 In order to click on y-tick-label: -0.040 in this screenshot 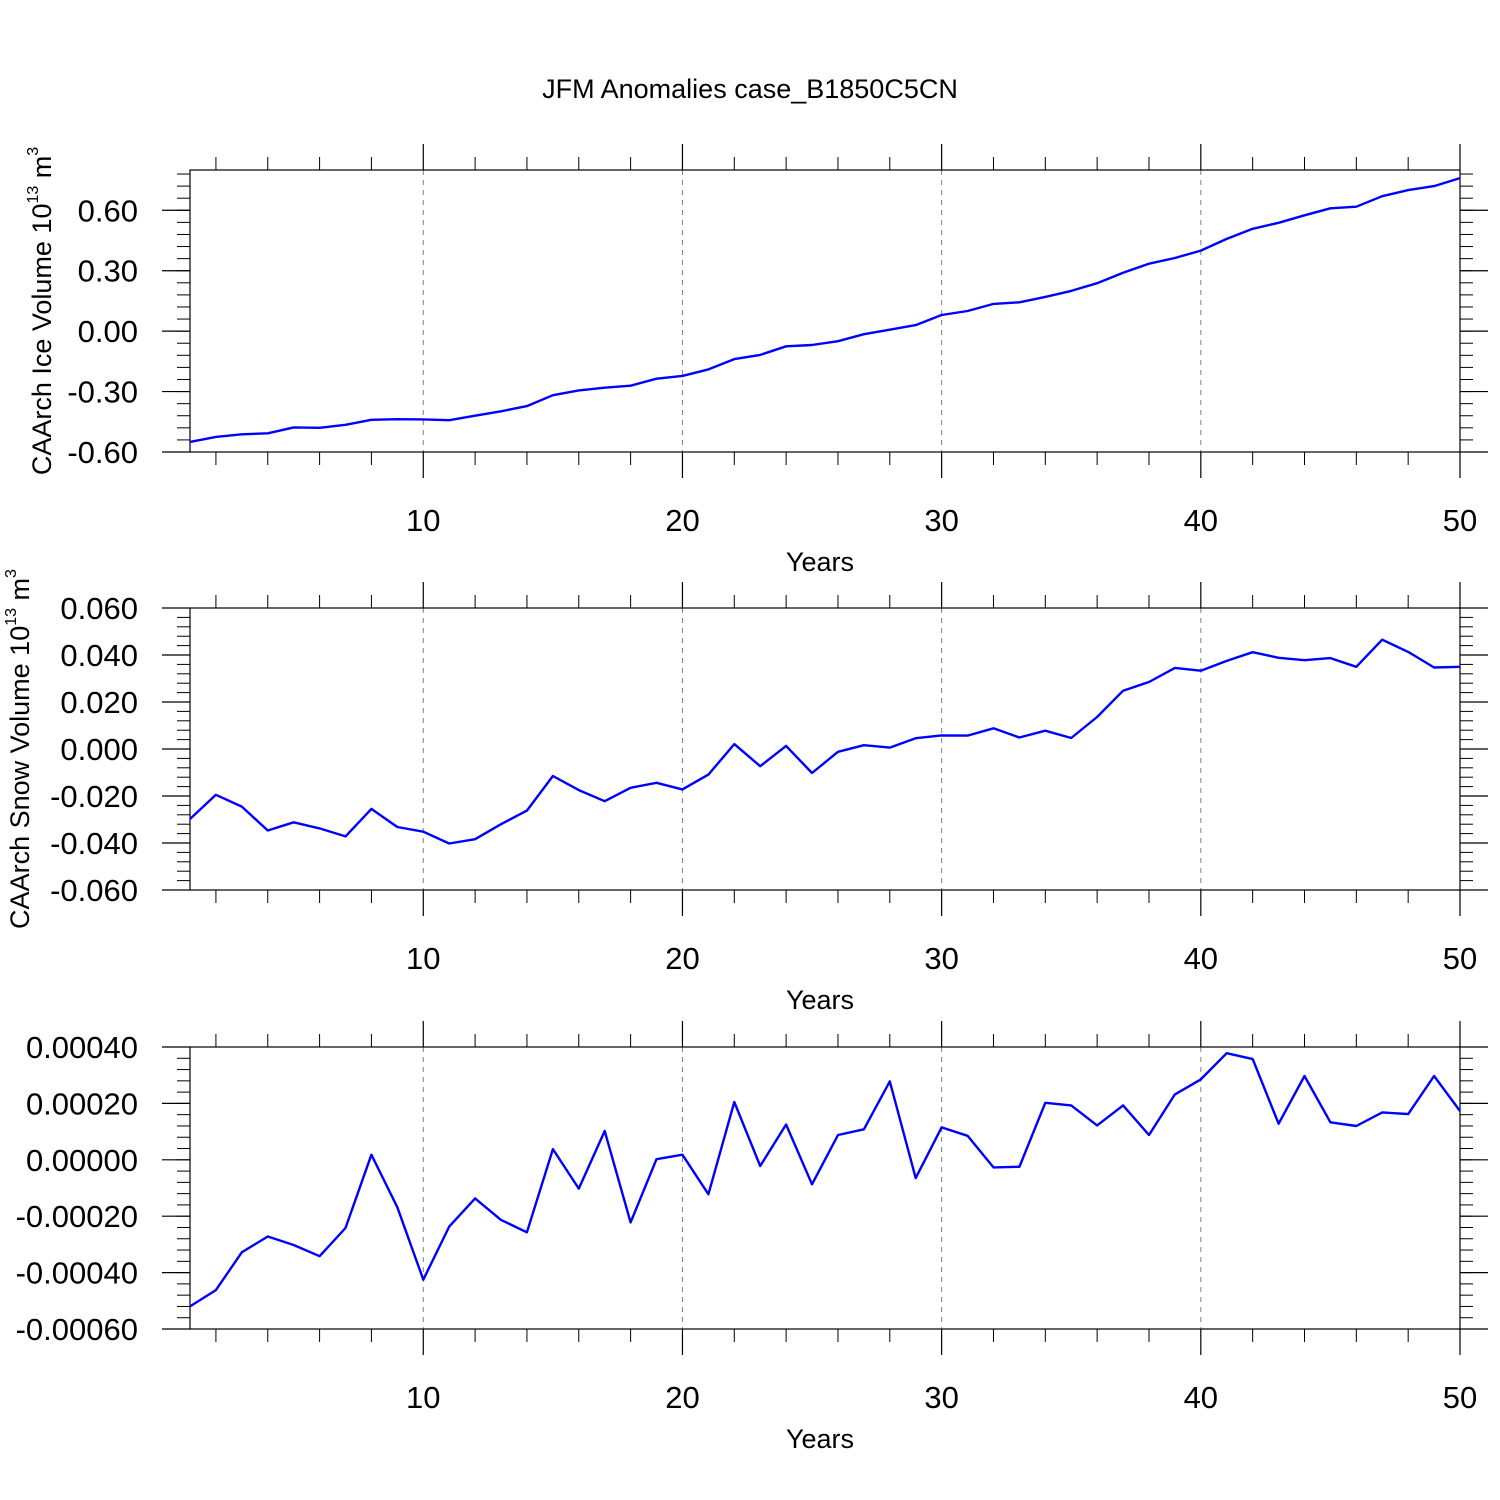, I will do `click(94, 843)`.